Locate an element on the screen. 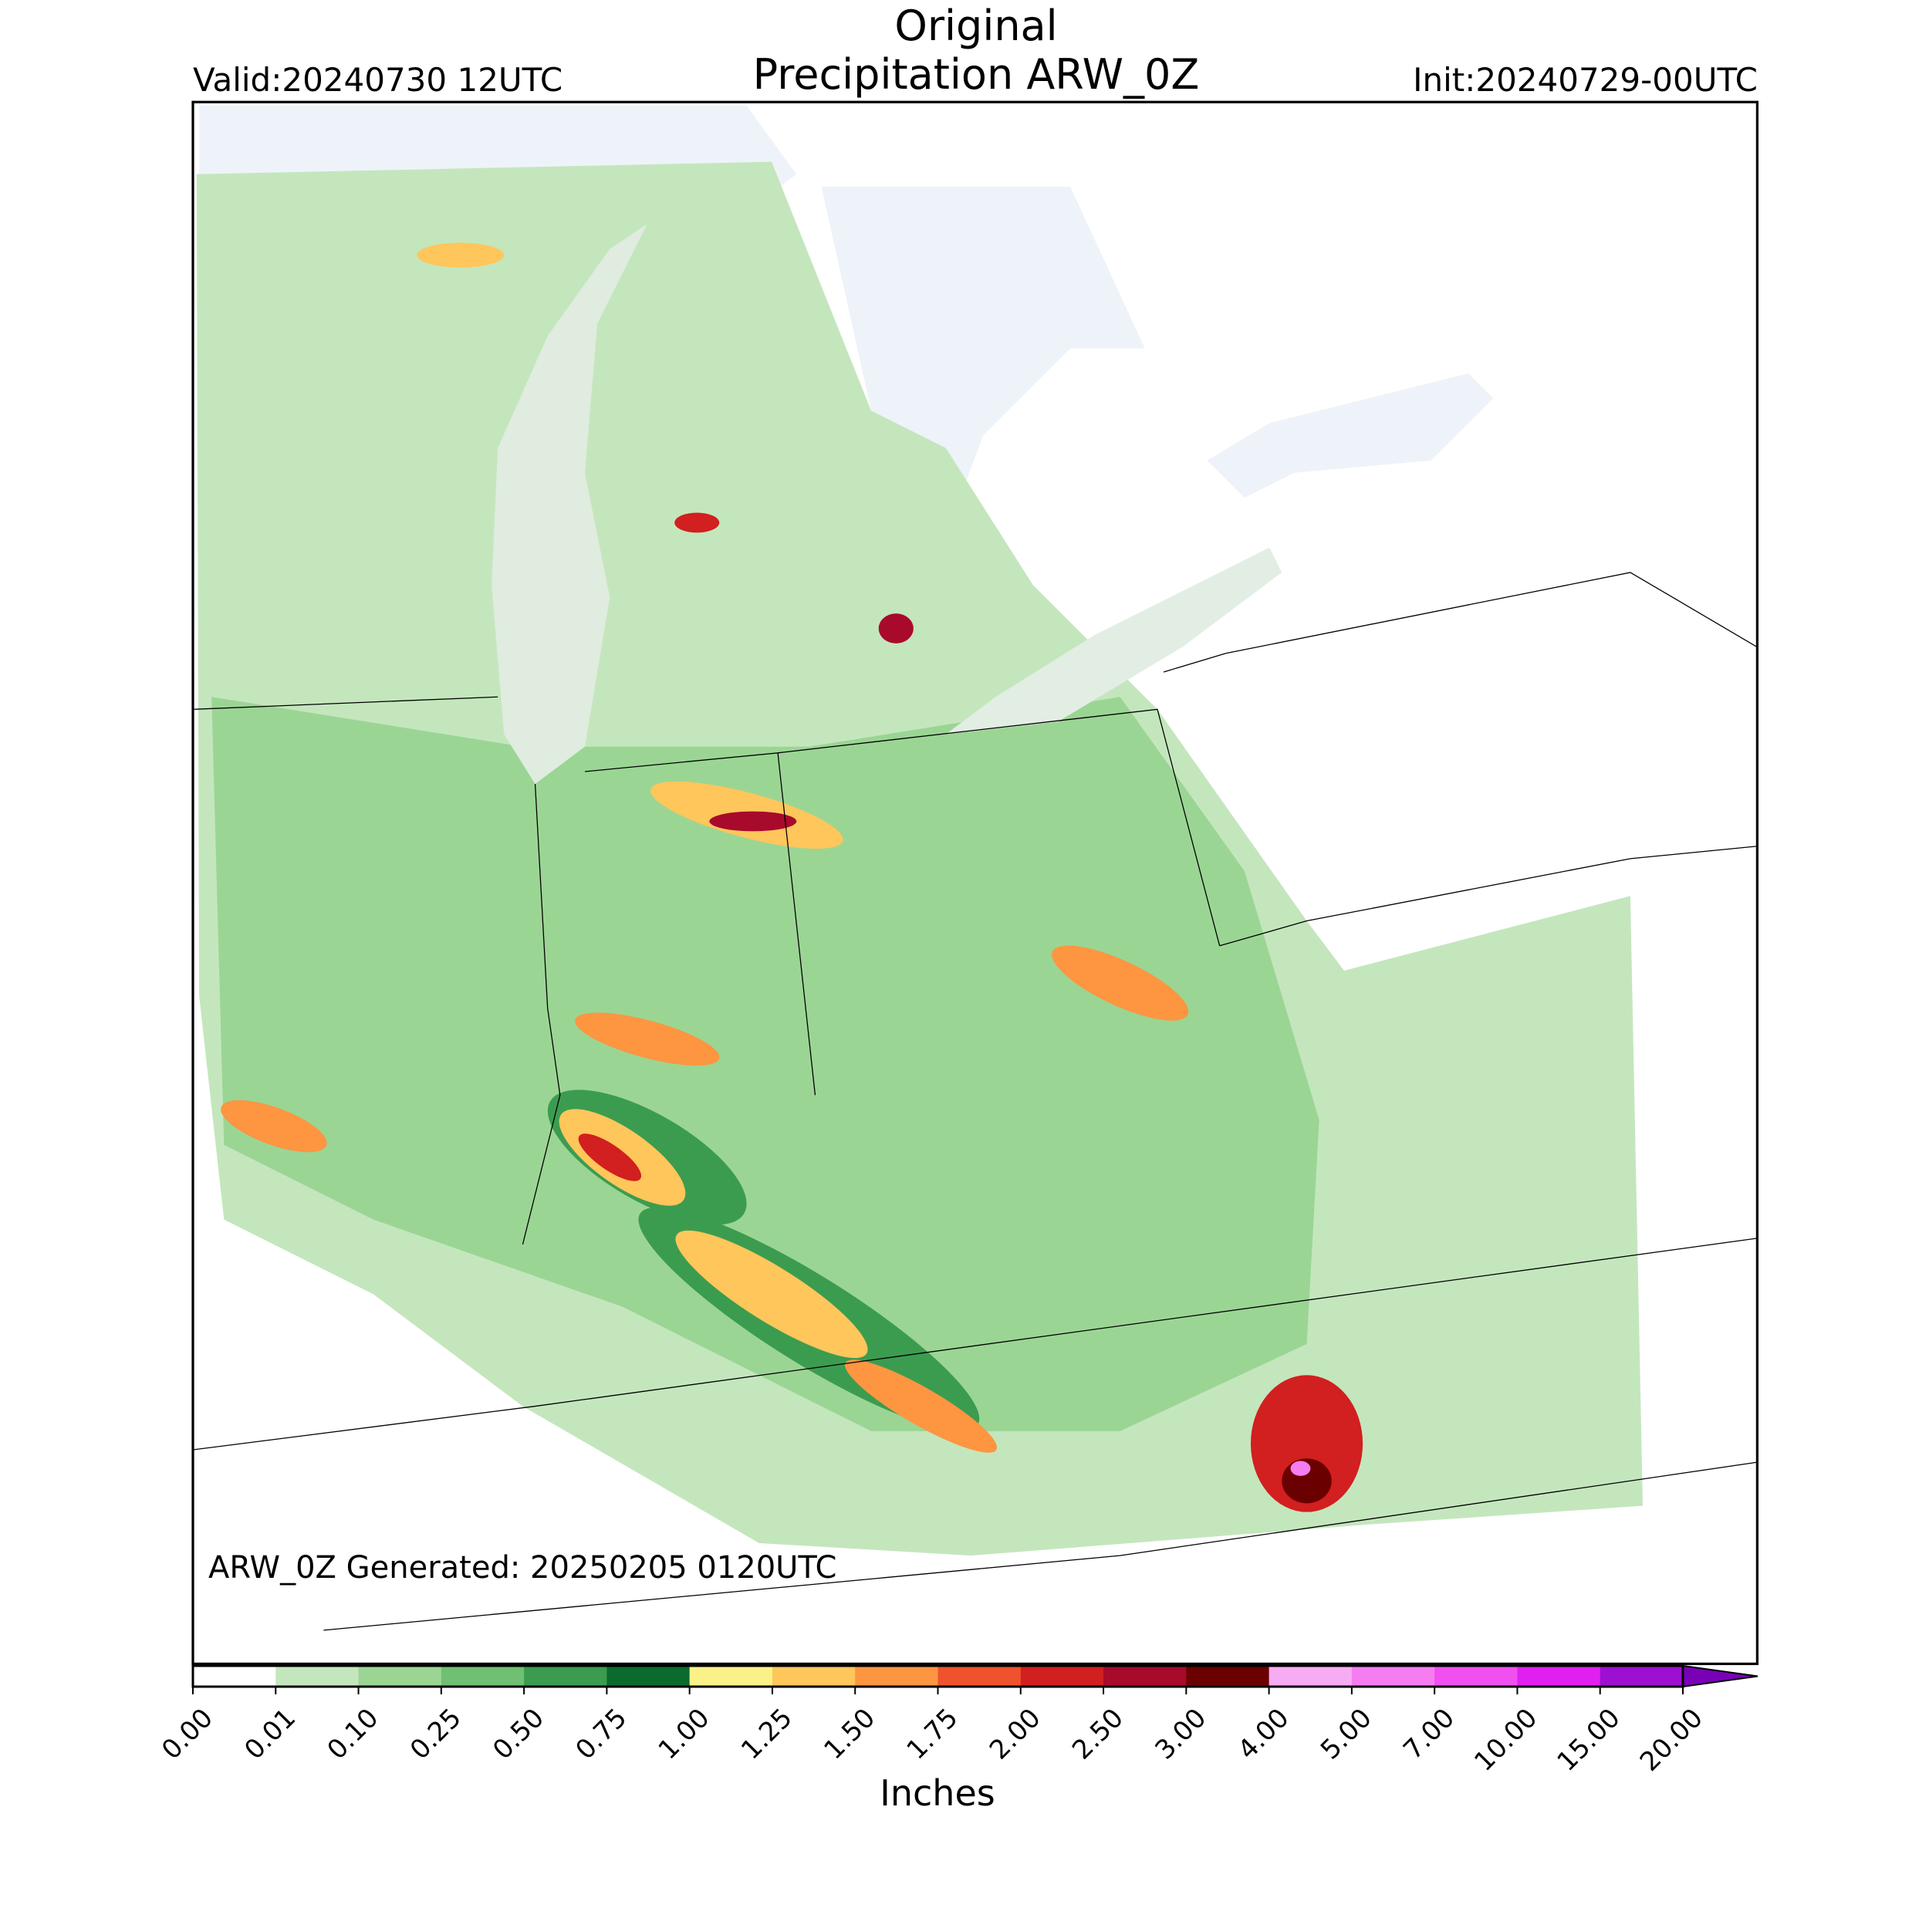 This screenshot has height=1932, width=1929. valid-time: Valid:20240730 12UTC is located at coordinates (377, 80).